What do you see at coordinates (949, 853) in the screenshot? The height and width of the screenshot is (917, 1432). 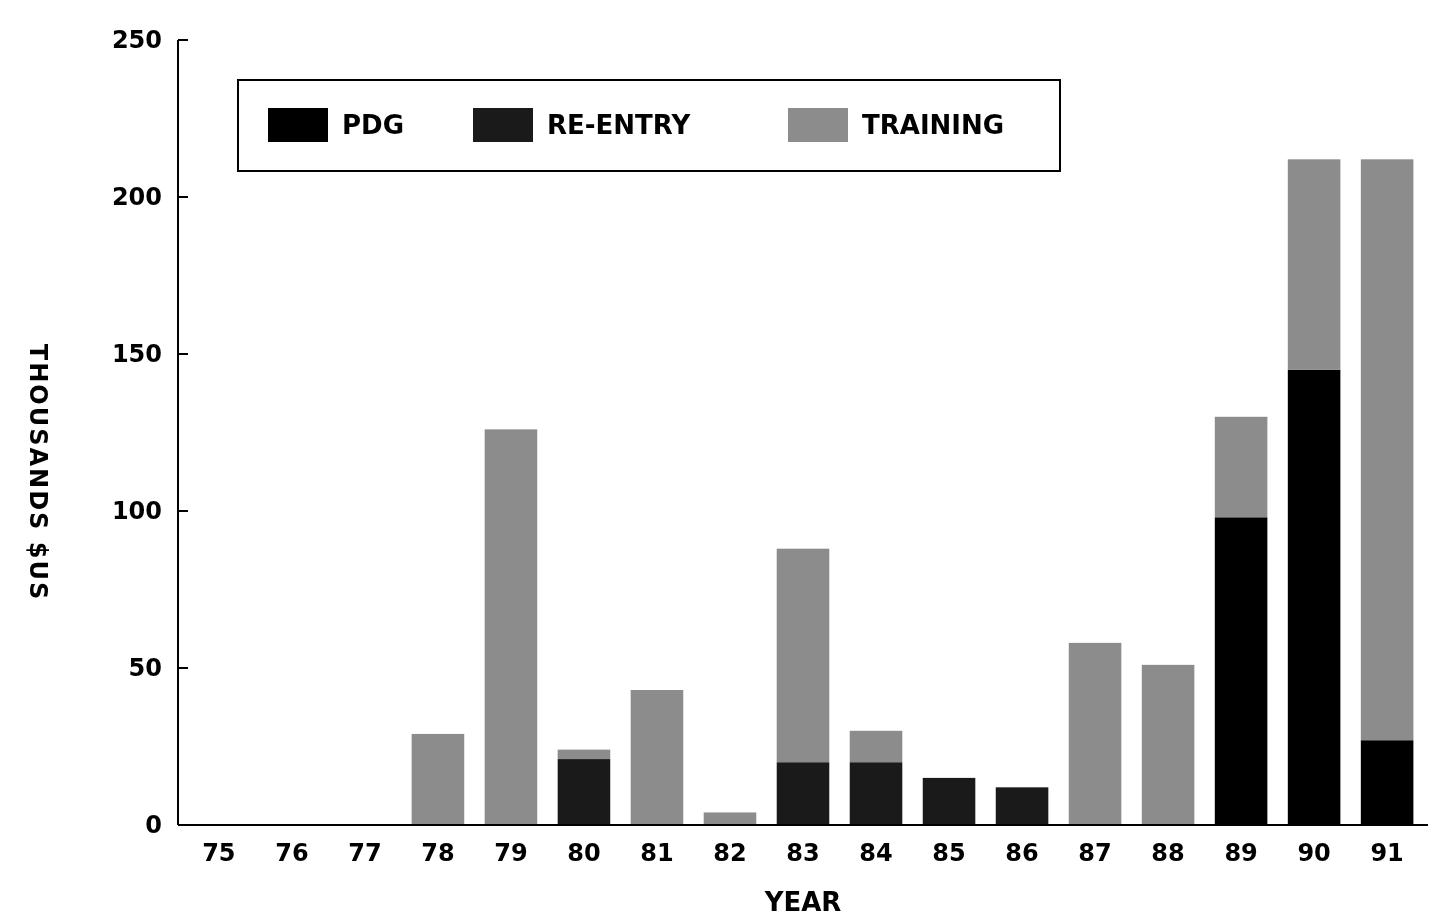 I see `x-tick-label: 85` at bounding box center [949, 853].